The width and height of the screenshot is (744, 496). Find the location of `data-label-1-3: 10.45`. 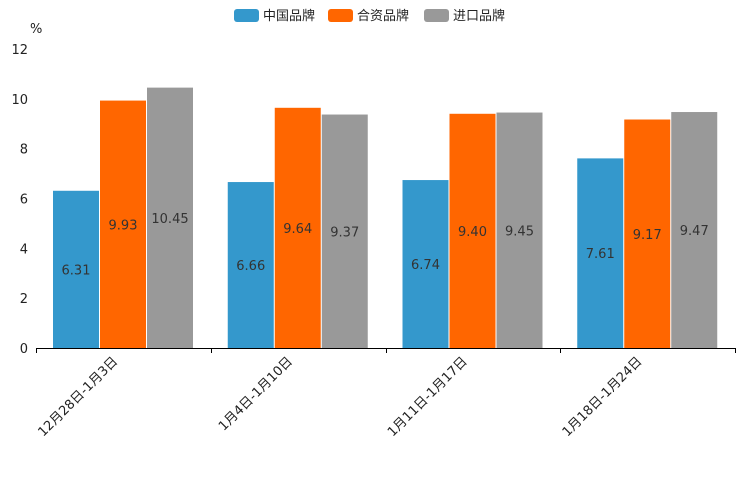

data-label-1-3: 10.45 is located at coordinates (169, 219).